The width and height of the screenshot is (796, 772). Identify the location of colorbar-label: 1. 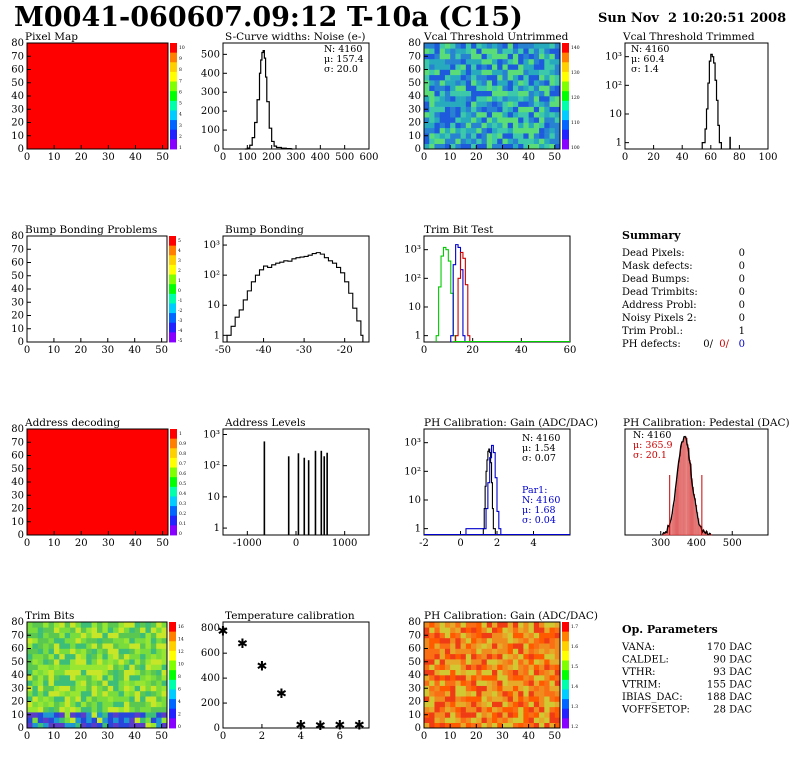
(179, 281).